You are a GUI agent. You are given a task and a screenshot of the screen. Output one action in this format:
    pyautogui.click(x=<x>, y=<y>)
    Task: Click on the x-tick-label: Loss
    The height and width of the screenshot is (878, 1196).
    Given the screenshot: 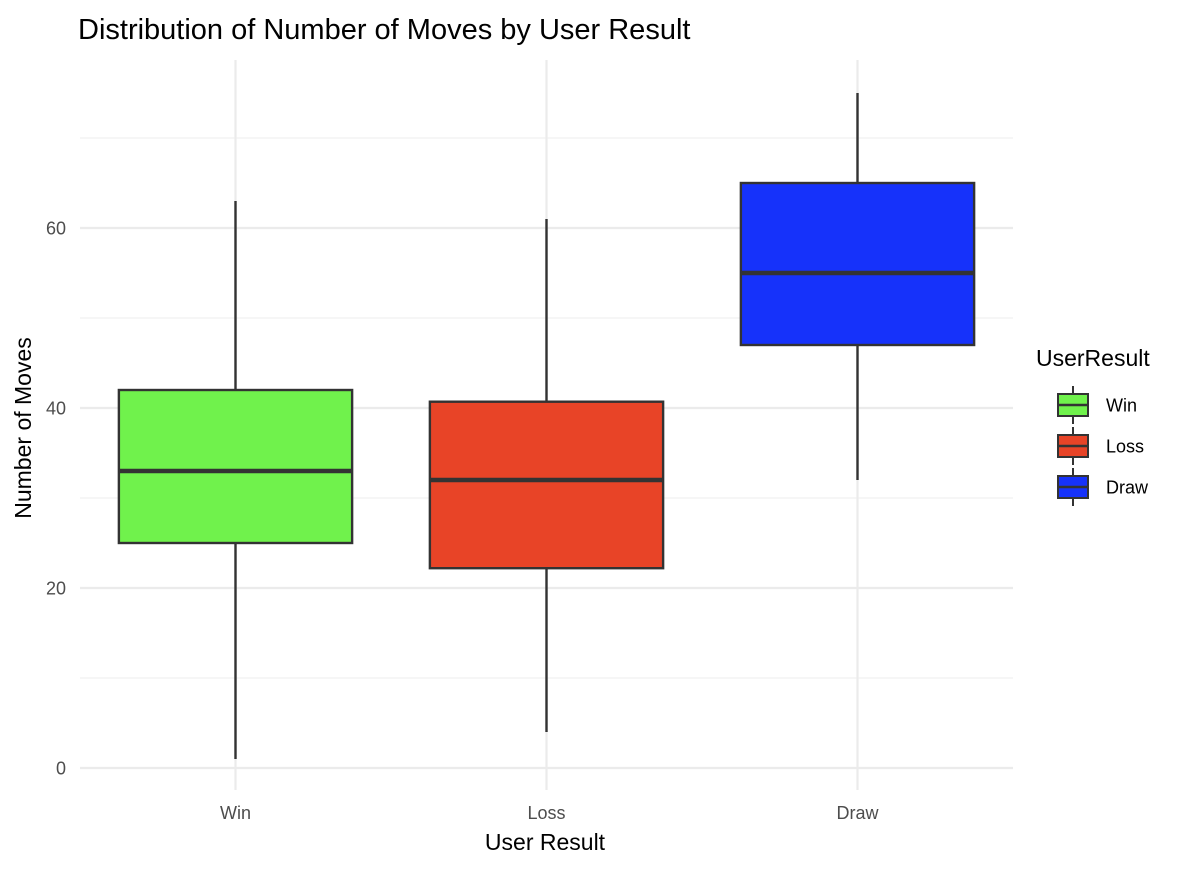 What is the action you would take?
    pyautogui.click(x=546, y=813)
    